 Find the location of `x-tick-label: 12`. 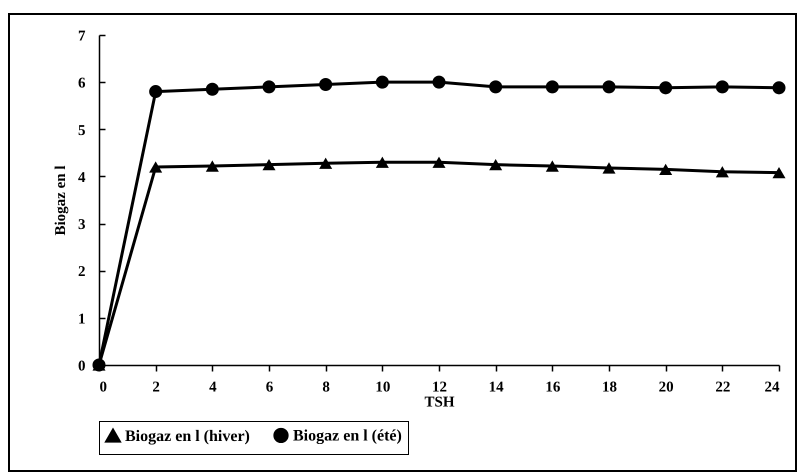

x-tick-label: 12 is located at coordinates (439, 388).